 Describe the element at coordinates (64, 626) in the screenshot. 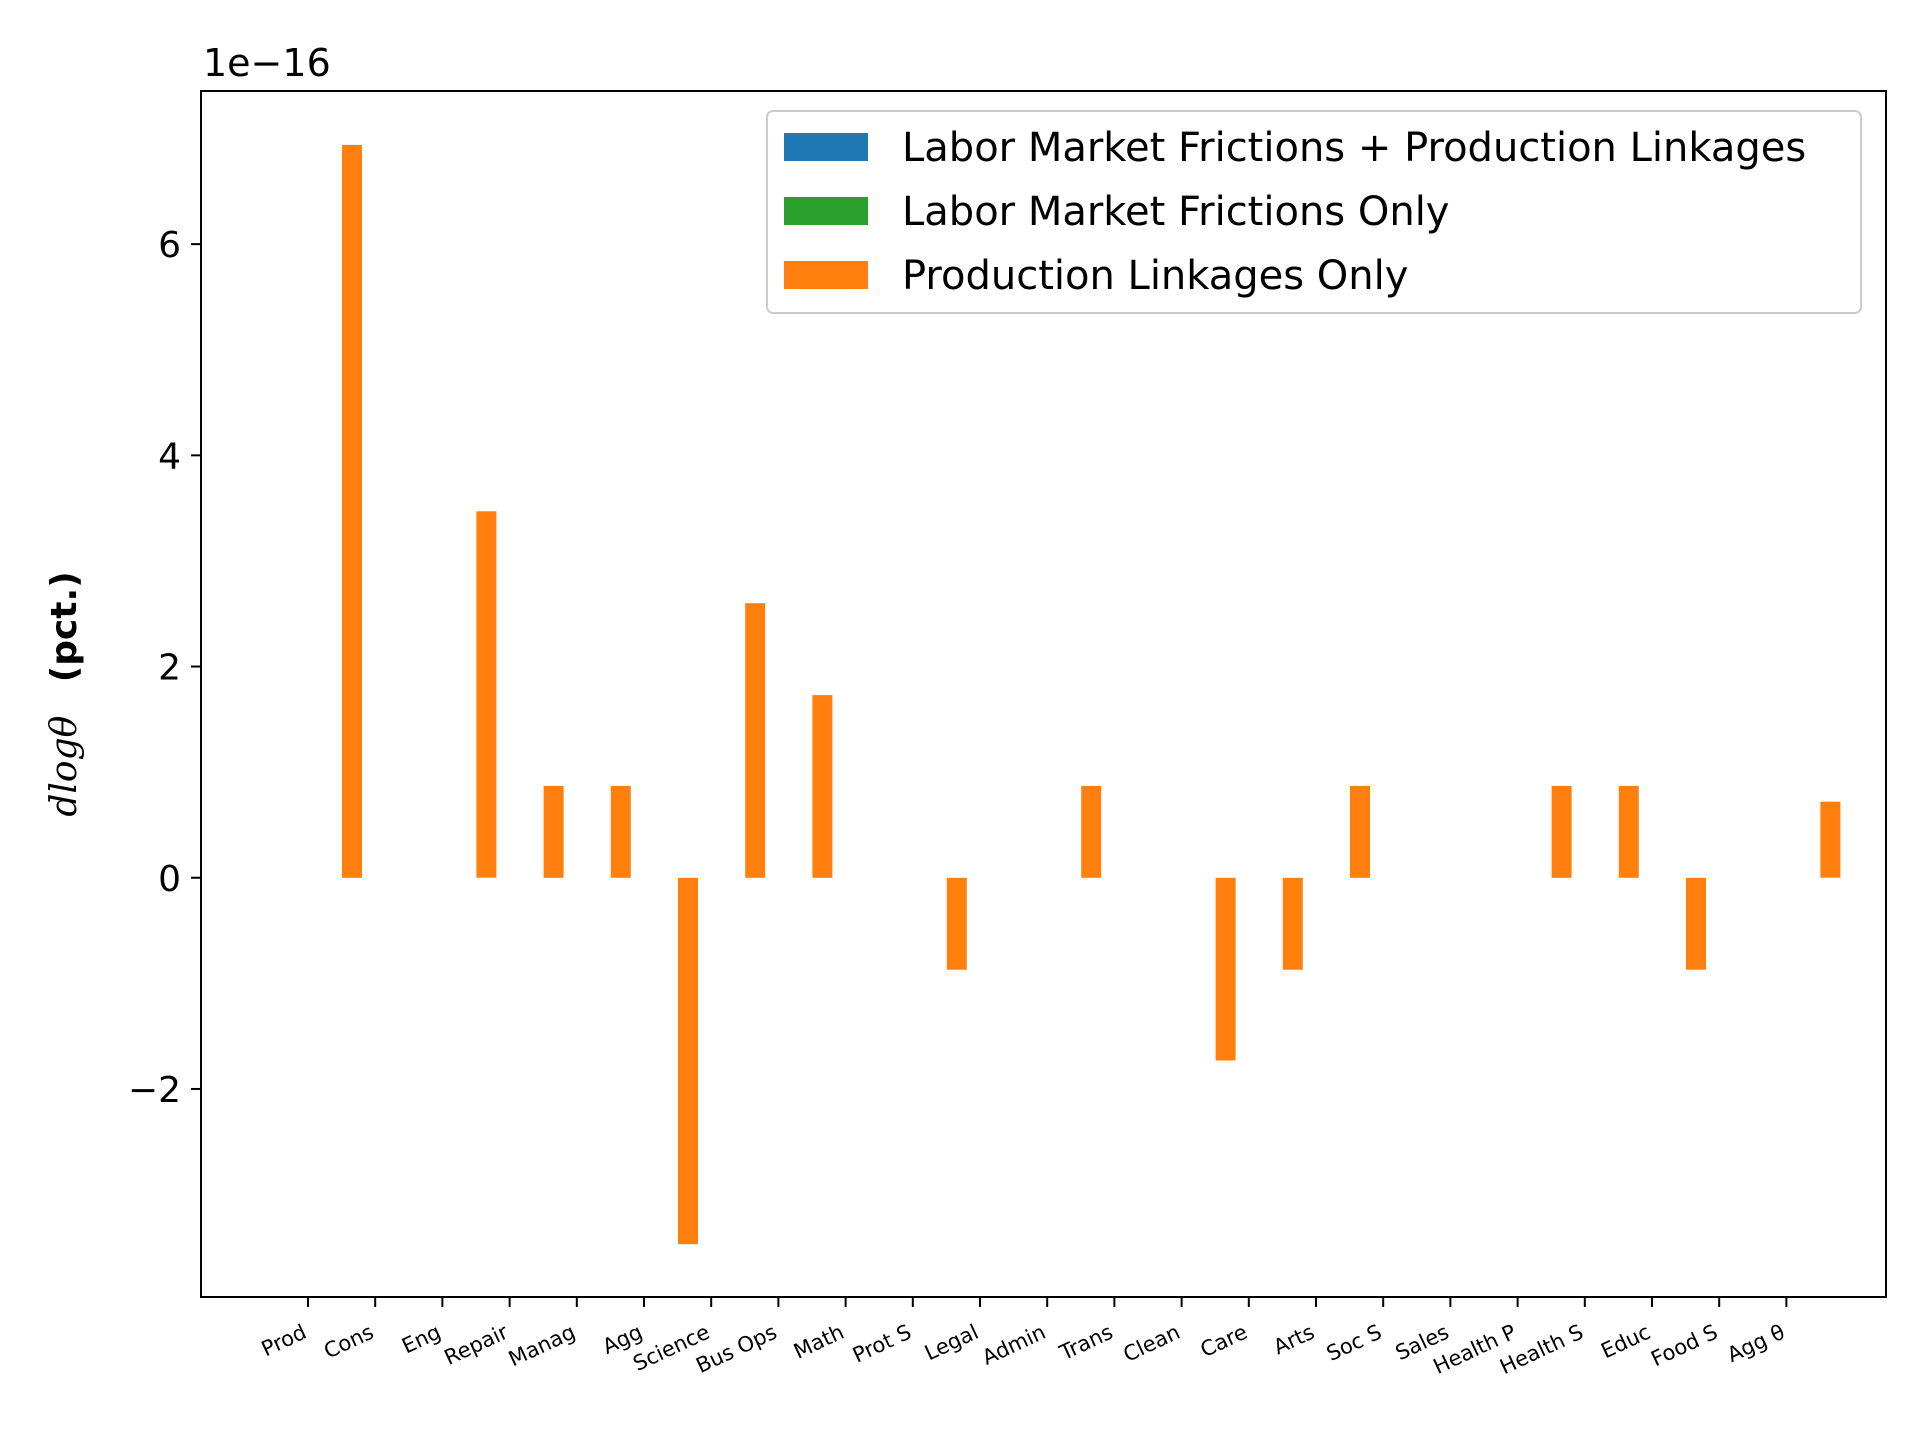

I see `y-axis-label-unit: (pct.)` at that location.